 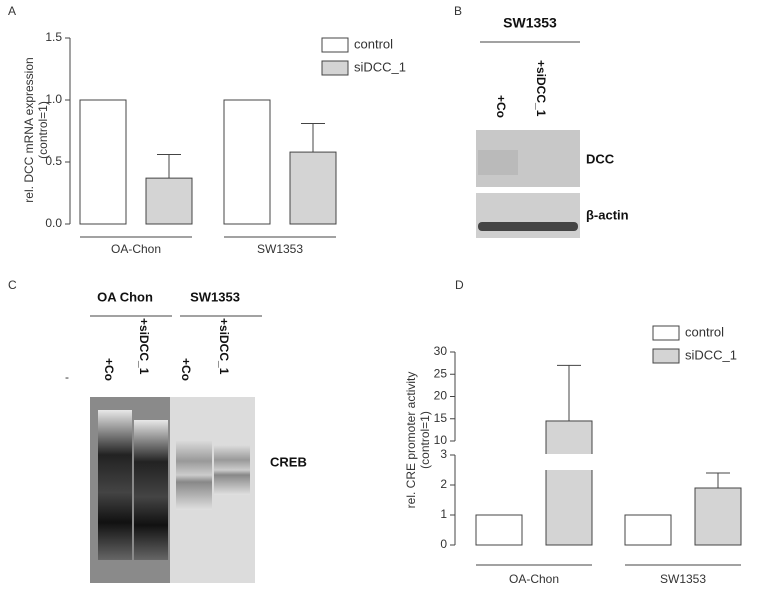 I want to click on y-tick-label: 0.5, so click(x=53, y=161).